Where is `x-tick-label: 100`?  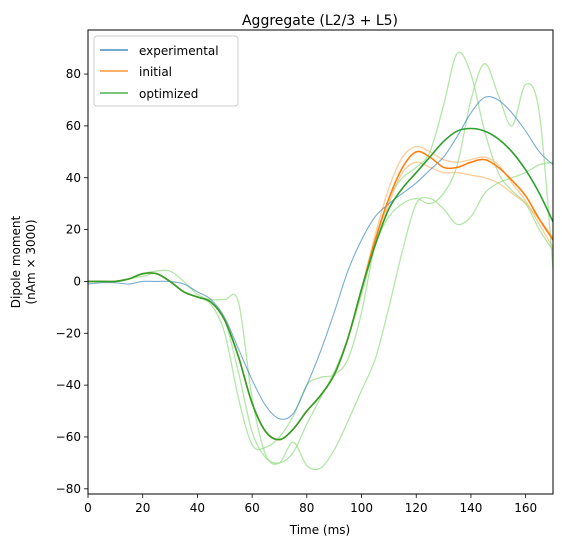 x-tick-label: 100 is located at coordinates (361, 508).